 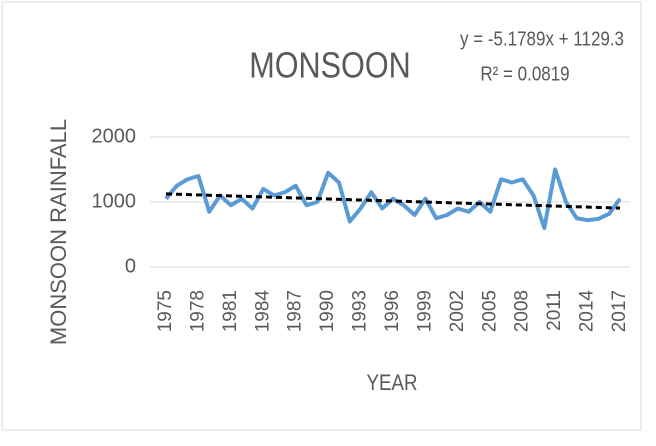 What do you see at coordinates (554, 310) in the screenshot?
I see `x-tick-label: 2011` at bounding box center [554, 310].